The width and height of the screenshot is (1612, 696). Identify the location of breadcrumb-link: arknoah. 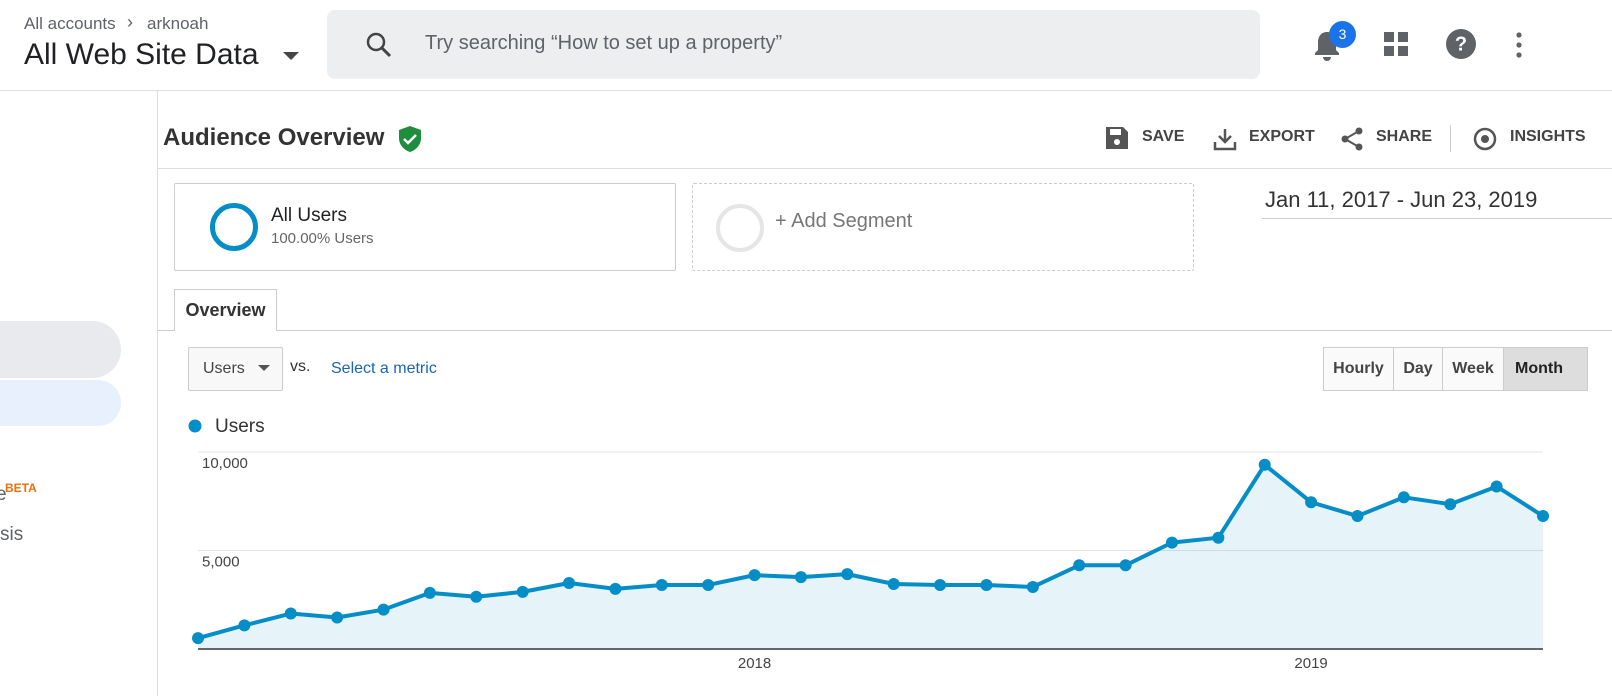
(178, 23).